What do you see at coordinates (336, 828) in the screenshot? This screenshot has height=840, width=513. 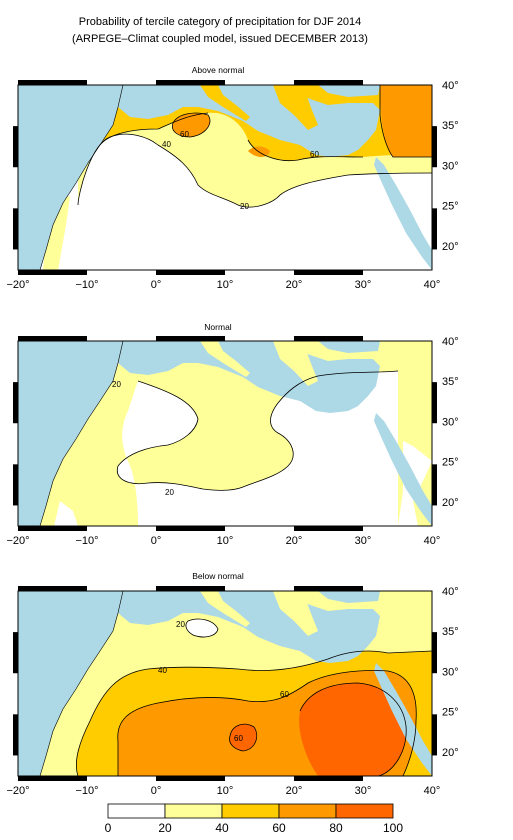 I see `colorbar-tick-label: 80` at bounding box center [336, 828].